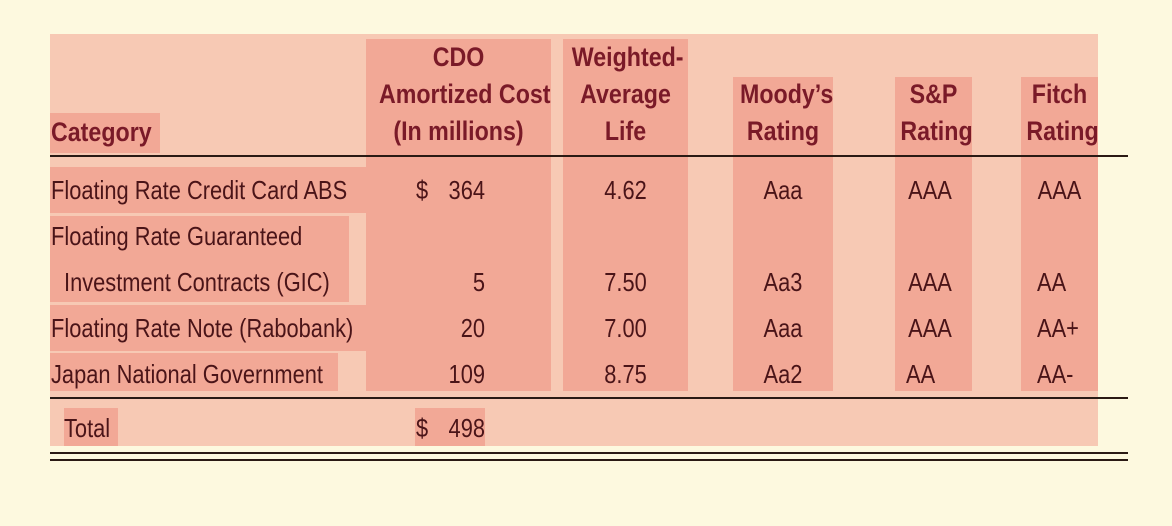 The image size is (1172, 526). What do you see at coordinates (458, 131) in the screenshot?
I see `header-cost-line3: (In millions)` at bounding box center [458, 131].